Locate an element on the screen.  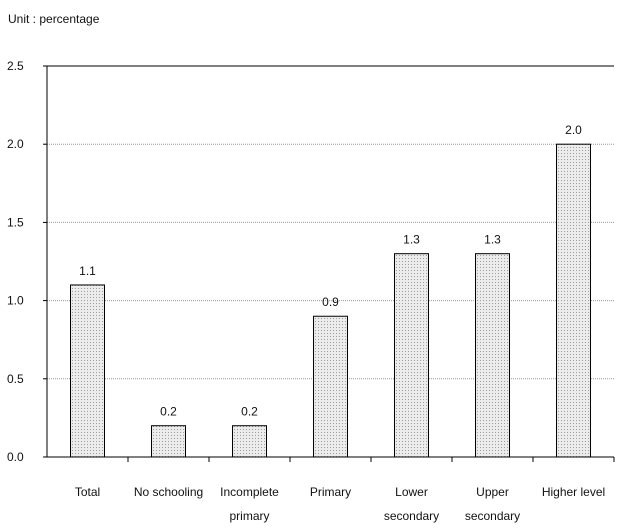
x-category-label: Upper is located at coordinates (492, 492).